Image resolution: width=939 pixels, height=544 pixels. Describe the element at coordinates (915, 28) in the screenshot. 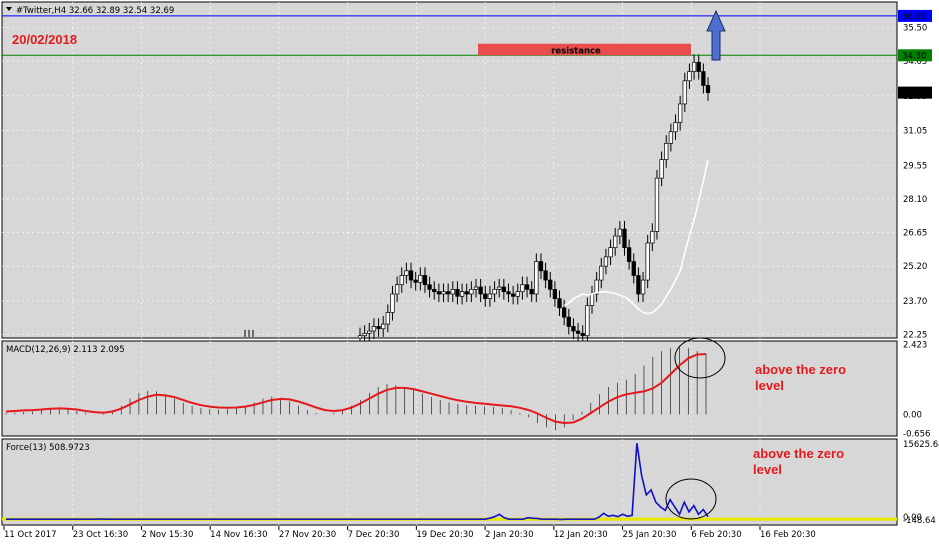

I see `price-tick-label: 35.50` at that location.